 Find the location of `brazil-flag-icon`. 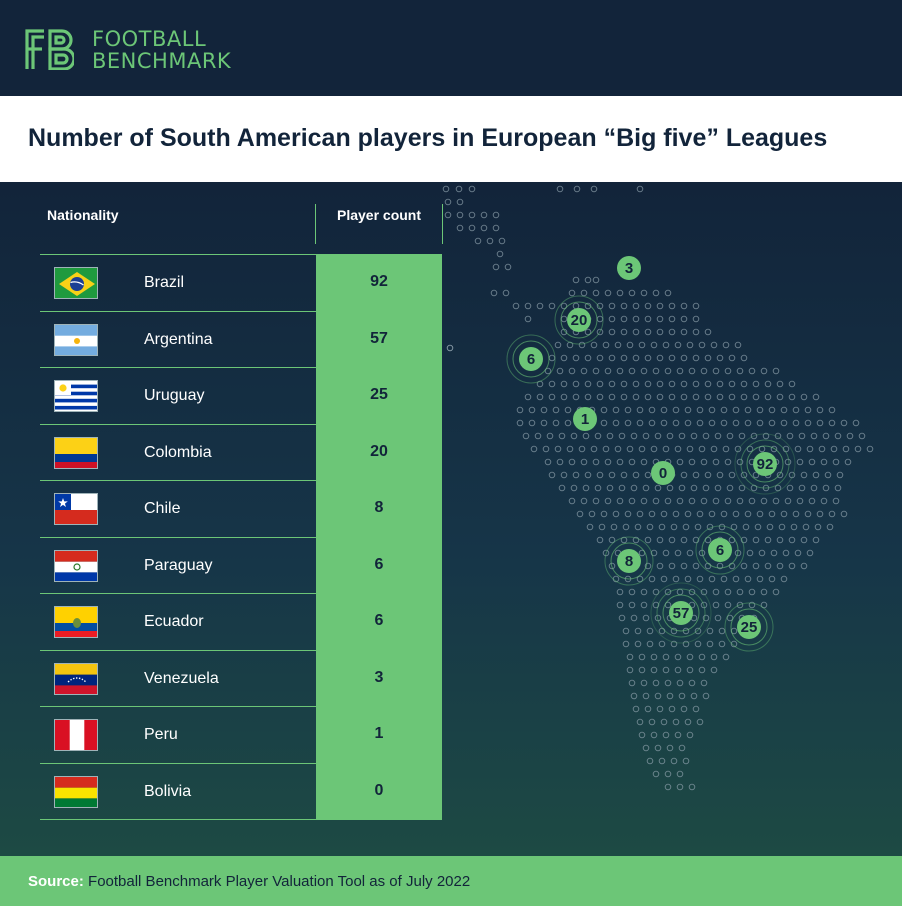

brazil-flag-icon is located at coordinates (76, 283).